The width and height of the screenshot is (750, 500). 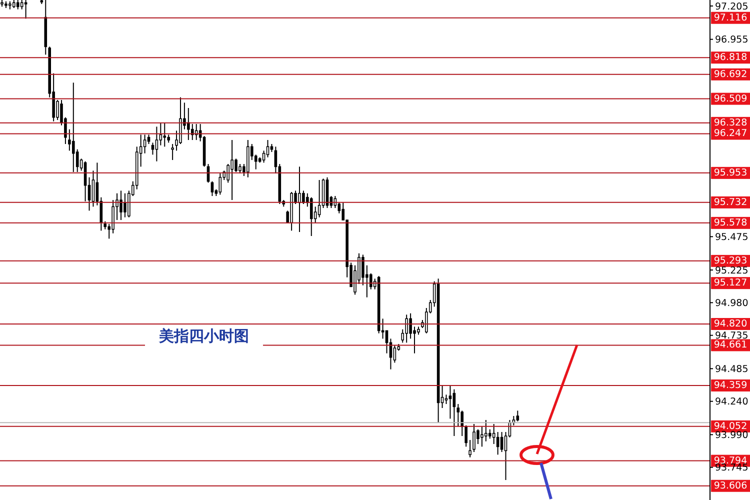 What do you see at coordinates (731, 370) in the screenshot?
I see `y-tick-label: 94.485` at bounding box center [731, 370].